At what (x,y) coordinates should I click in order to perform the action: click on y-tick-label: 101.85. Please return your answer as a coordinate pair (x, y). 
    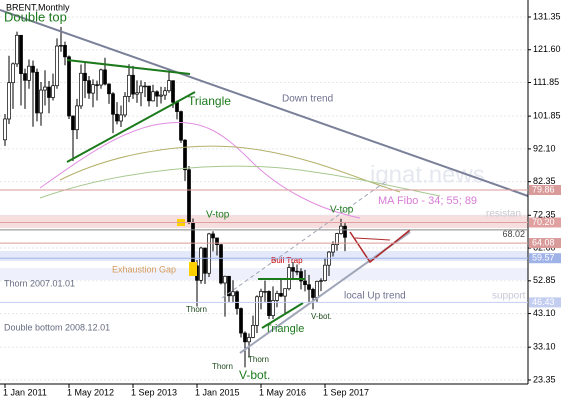
    Looking at the image, I should click on (547, 115).